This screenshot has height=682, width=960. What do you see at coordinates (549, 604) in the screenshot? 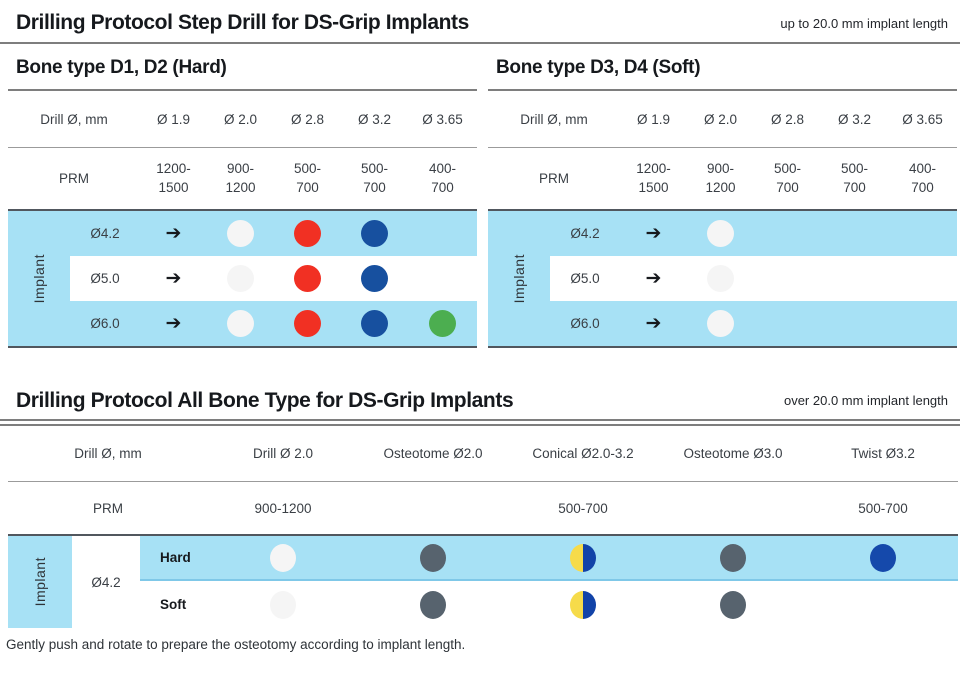
I see `table-row-soft: Soft` at bounding box center [549, 604].